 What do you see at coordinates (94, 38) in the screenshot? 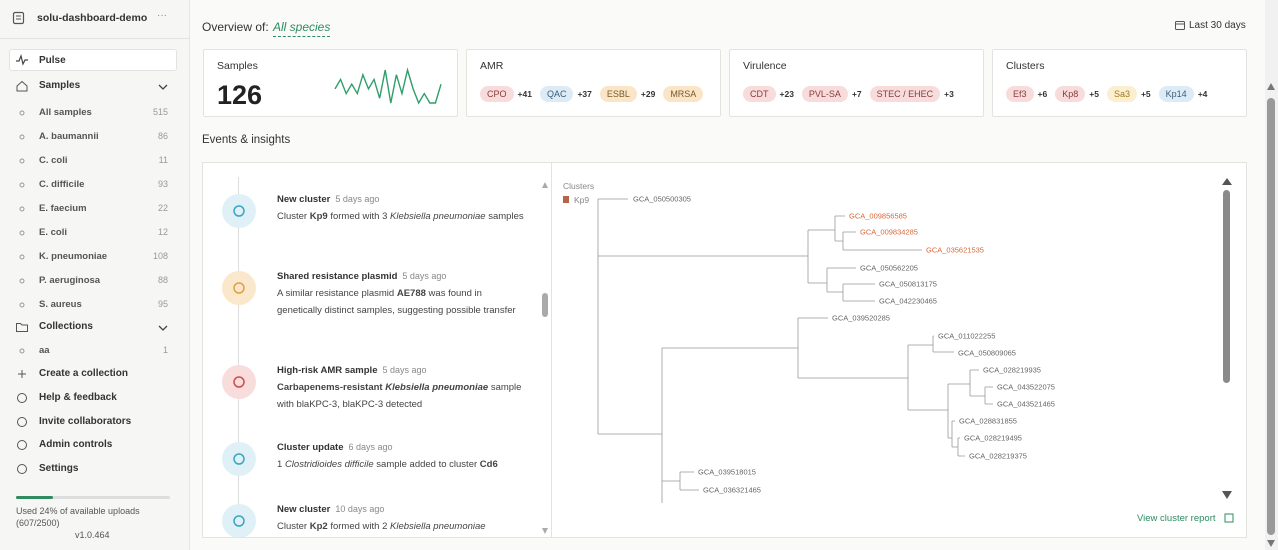
I see `divider` at bounding box center [94, 38].